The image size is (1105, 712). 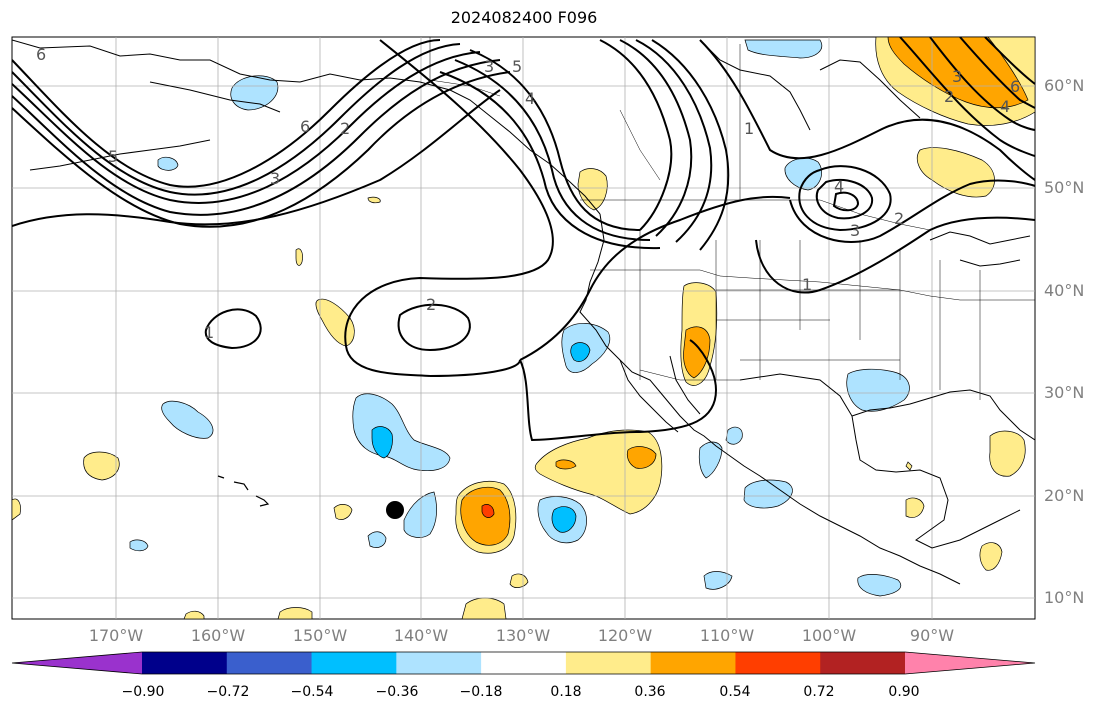 I want to click on colorbar-tick-label: 0.54, so click(x=735, y=692).